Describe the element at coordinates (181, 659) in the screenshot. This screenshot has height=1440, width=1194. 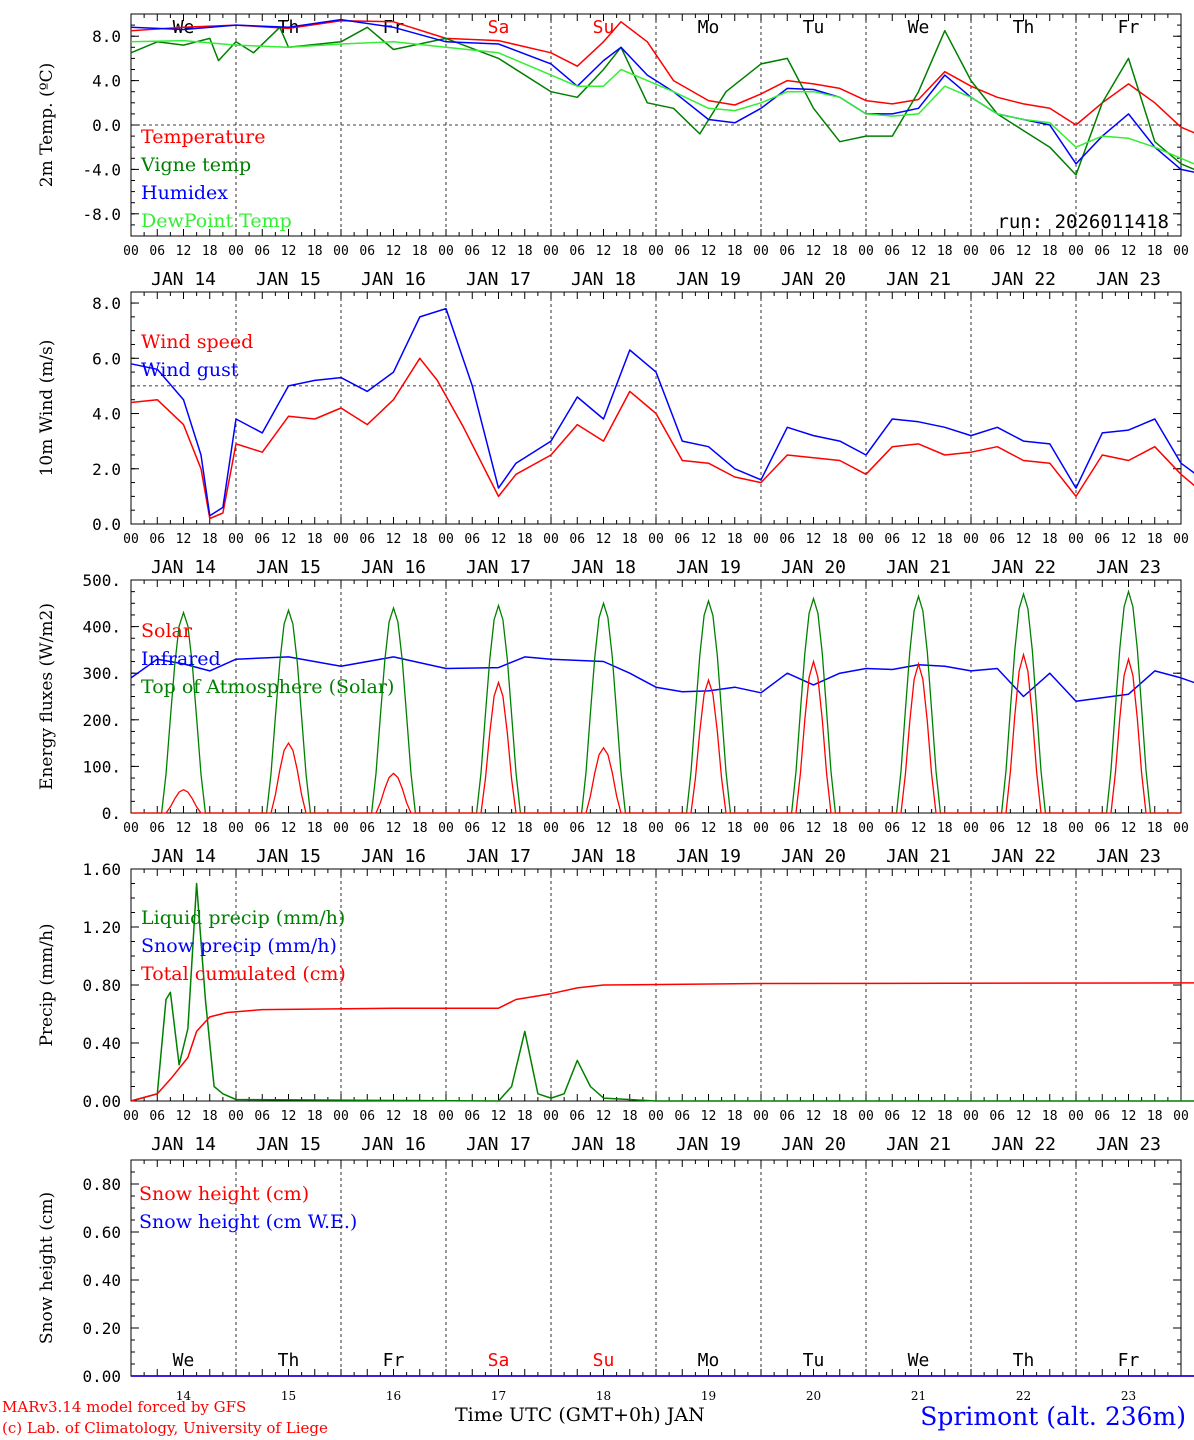
I see `legend-entry: Infrared` at that location.